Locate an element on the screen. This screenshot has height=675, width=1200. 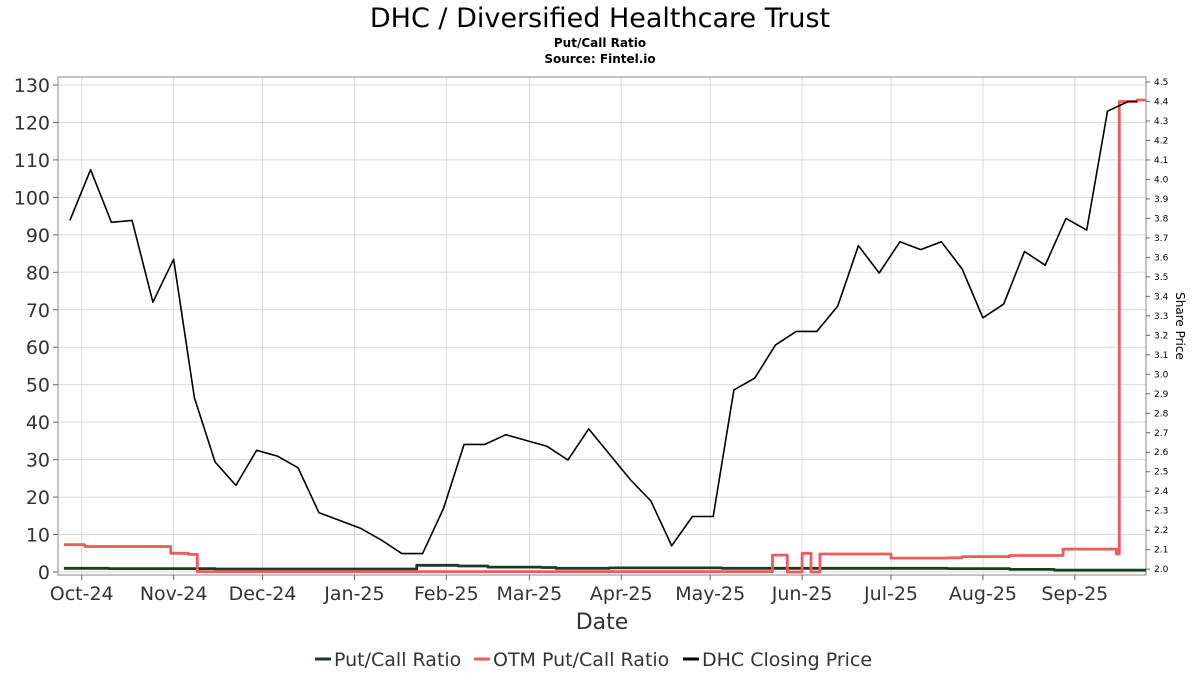
x-tick-label: Mar-25 is located at coordinates (530, 594).